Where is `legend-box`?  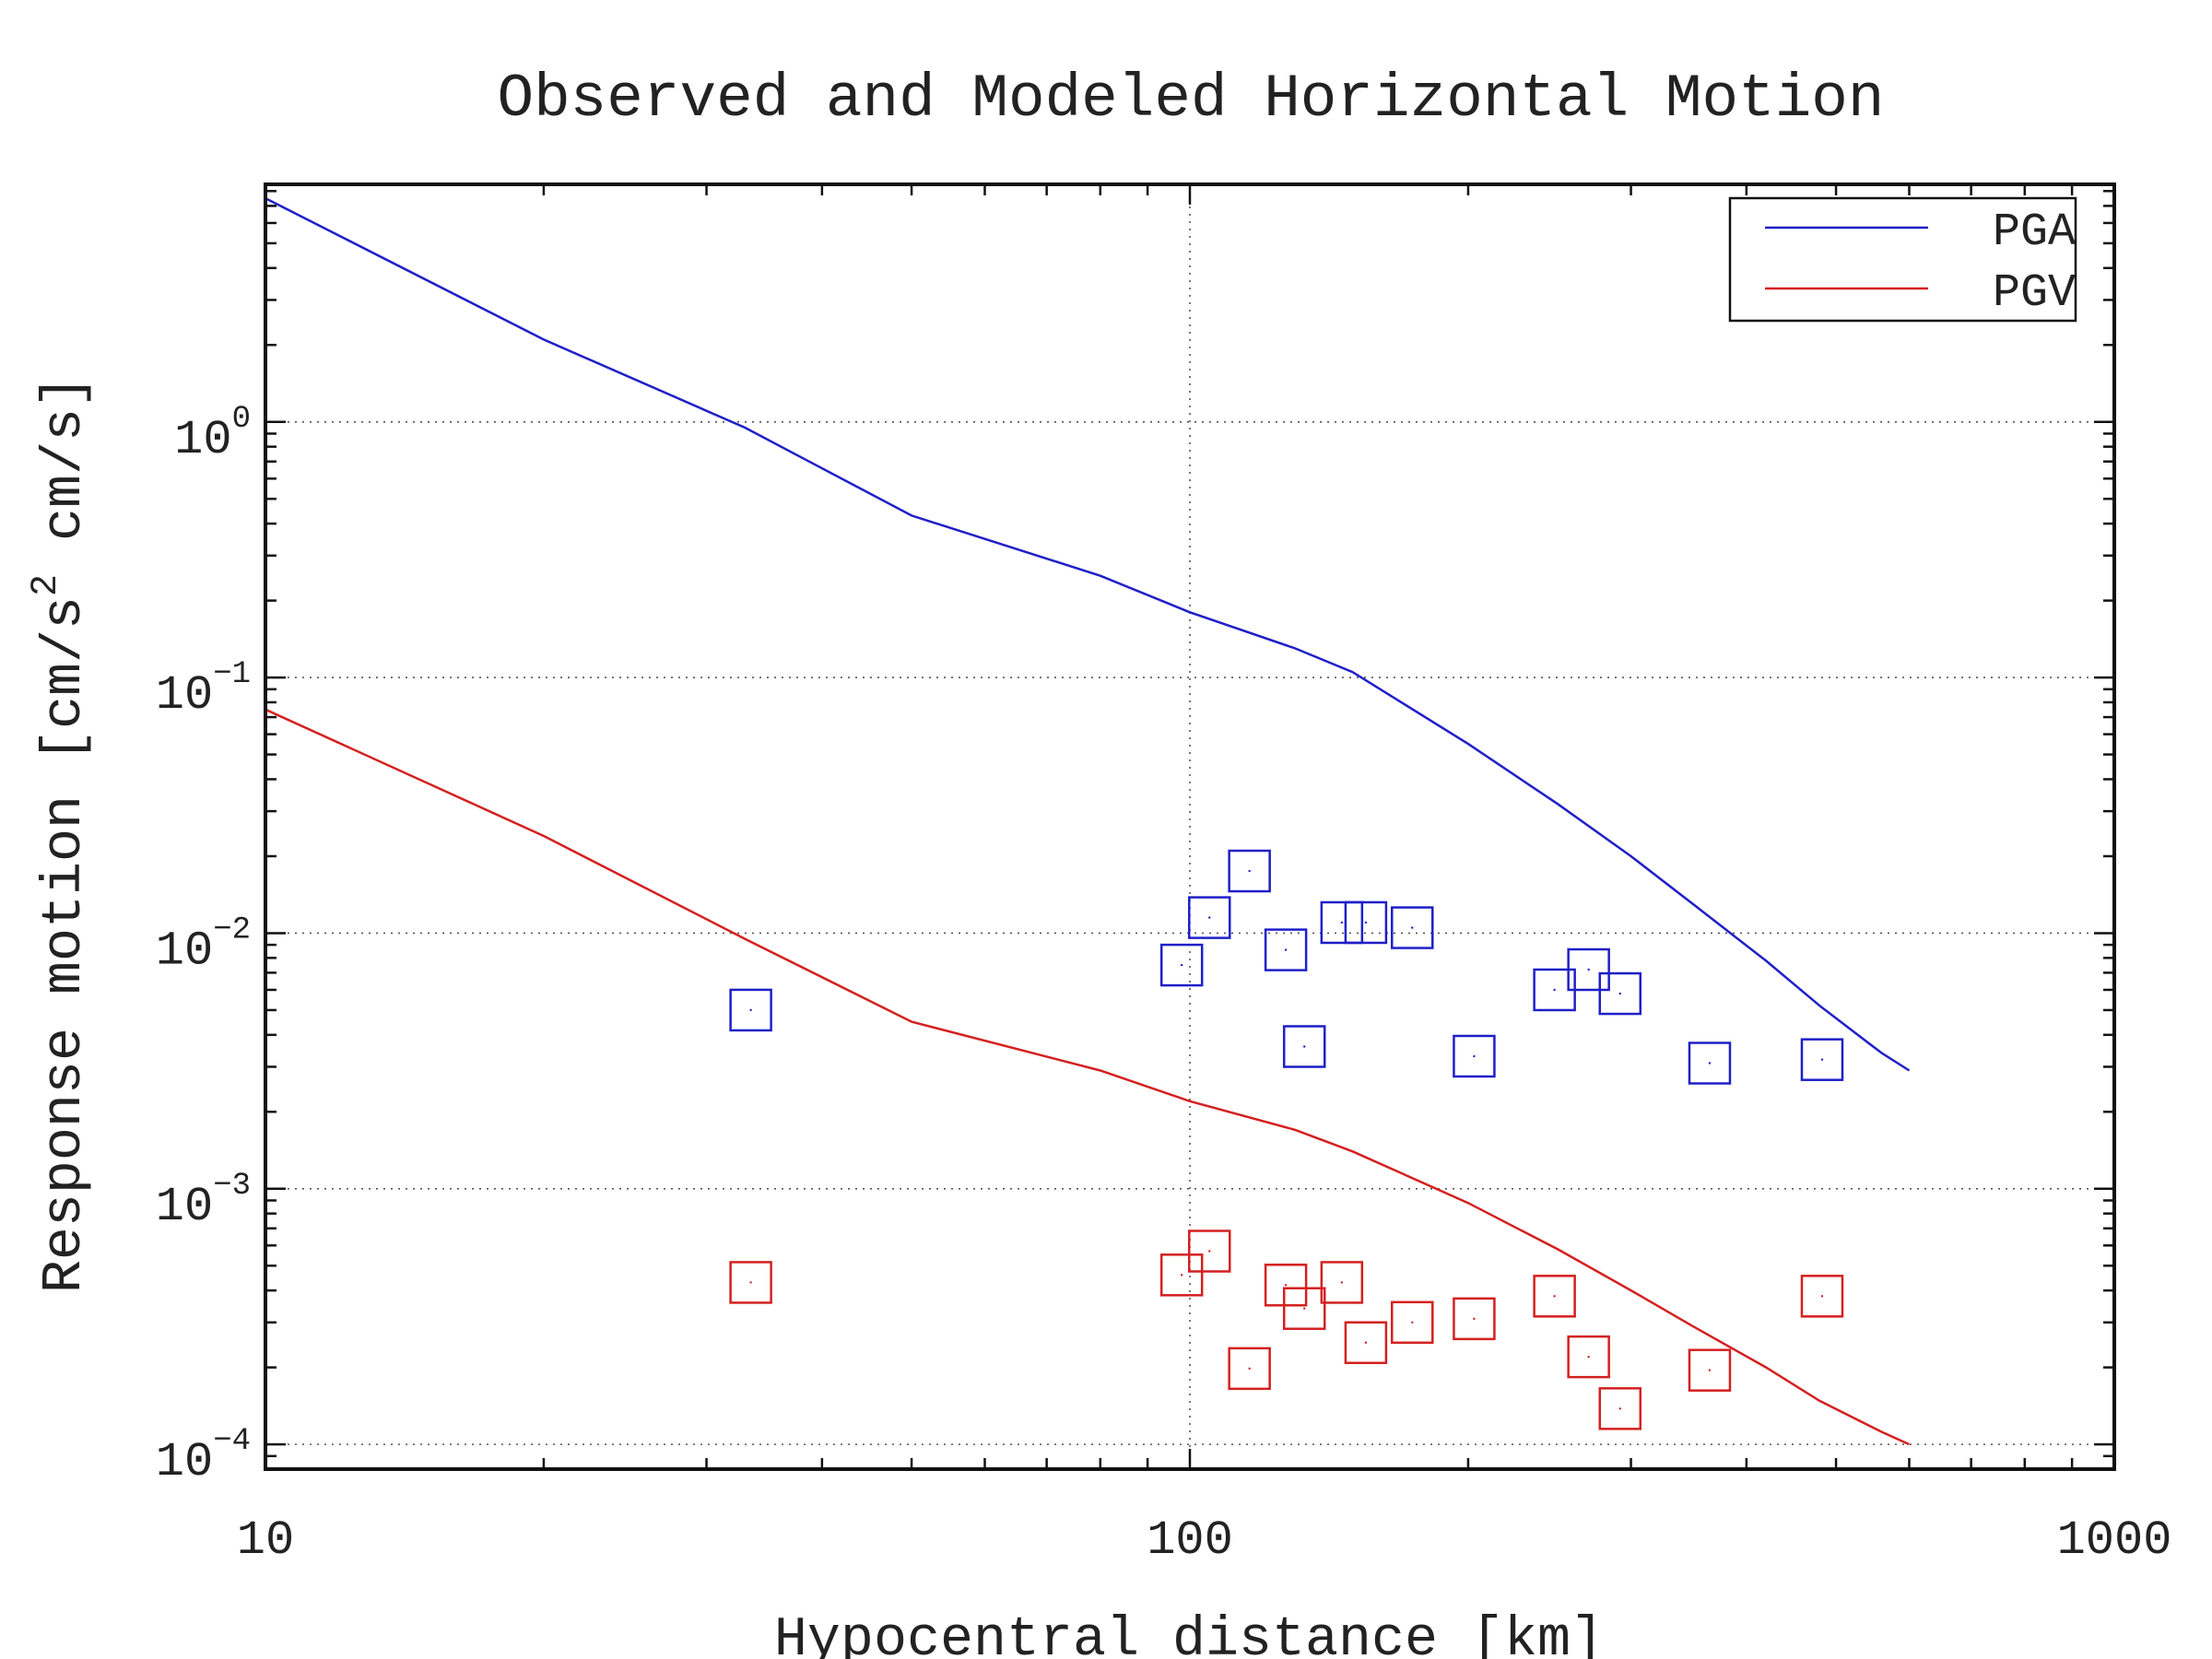 legend-box is located at coordinates (1902, 259).